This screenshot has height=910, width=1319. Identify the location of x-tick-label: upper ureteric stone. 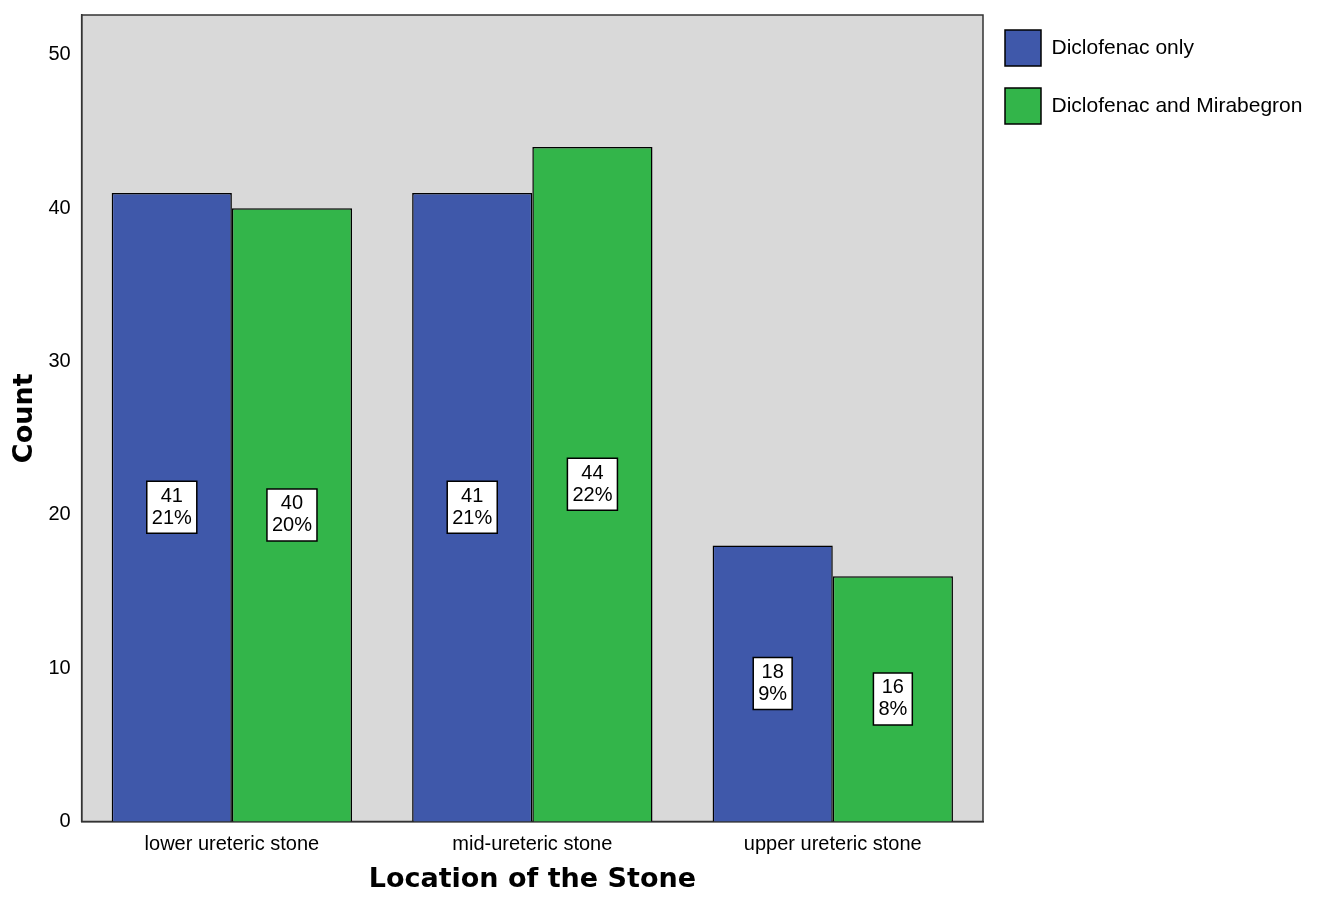
(832, 843).